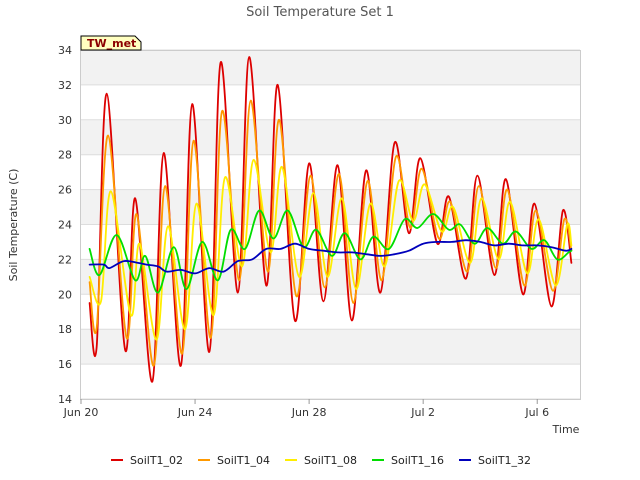 The image size is (640, 480). I want to click on legend-label: SoilT1_32, so click(504, 460).